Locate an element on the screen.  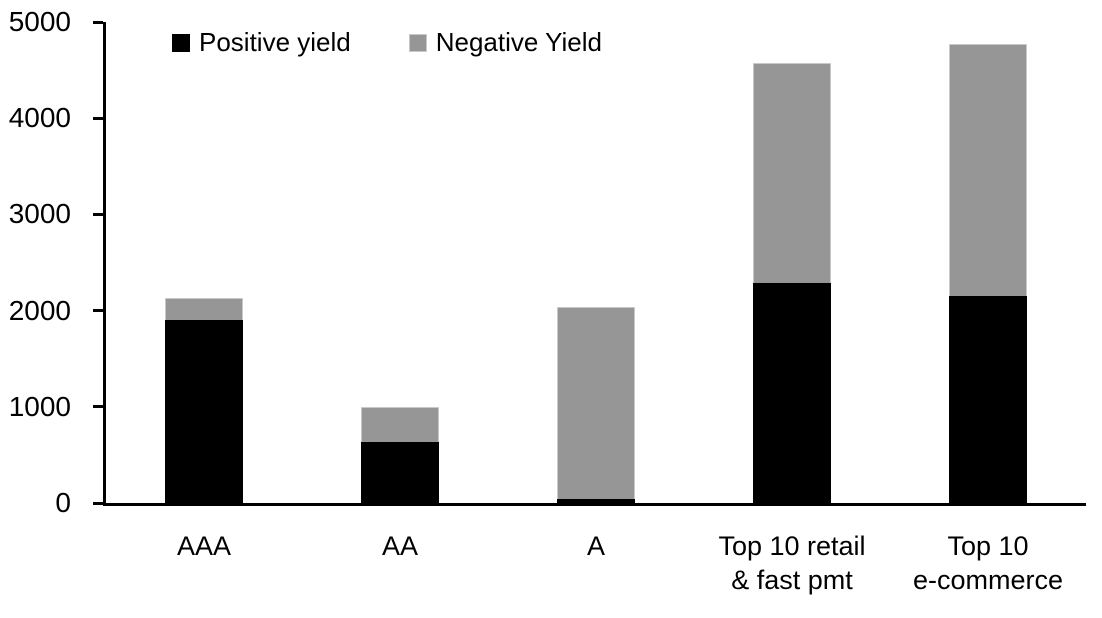
bar-slot-top-10-retail-fast-pmt is located at coordinates (792, 262).